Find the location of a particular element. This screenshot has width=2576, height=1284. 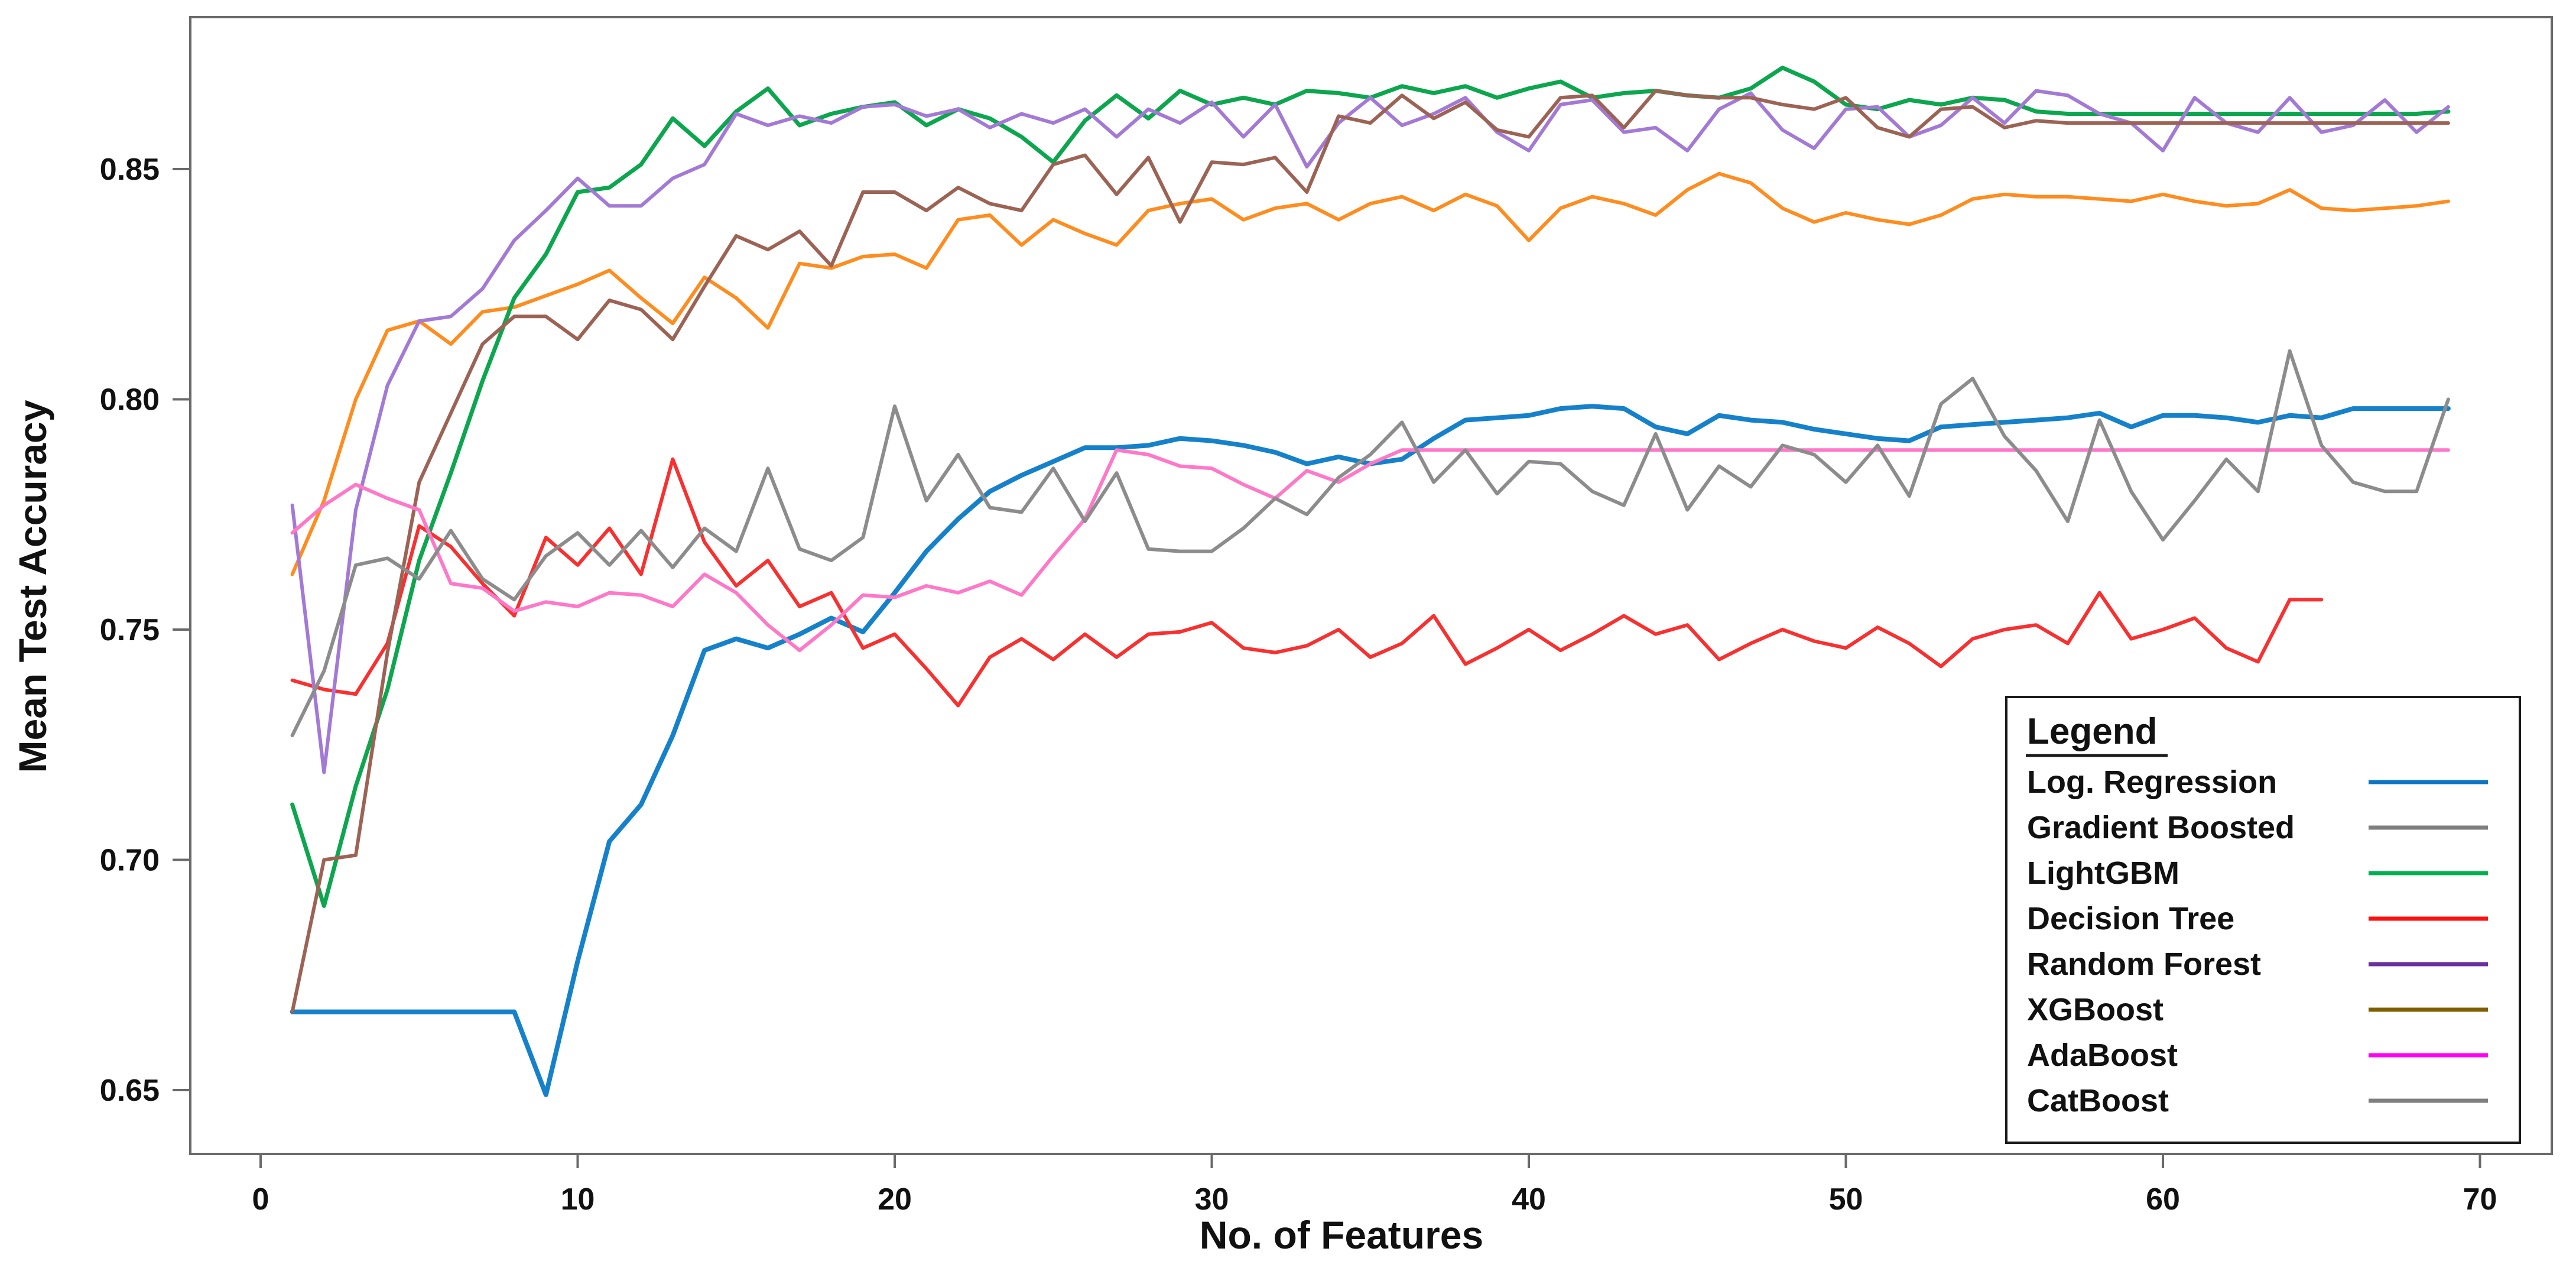

legend-item-xgboost: XGBoost is located at coordinates (2257, 1010).